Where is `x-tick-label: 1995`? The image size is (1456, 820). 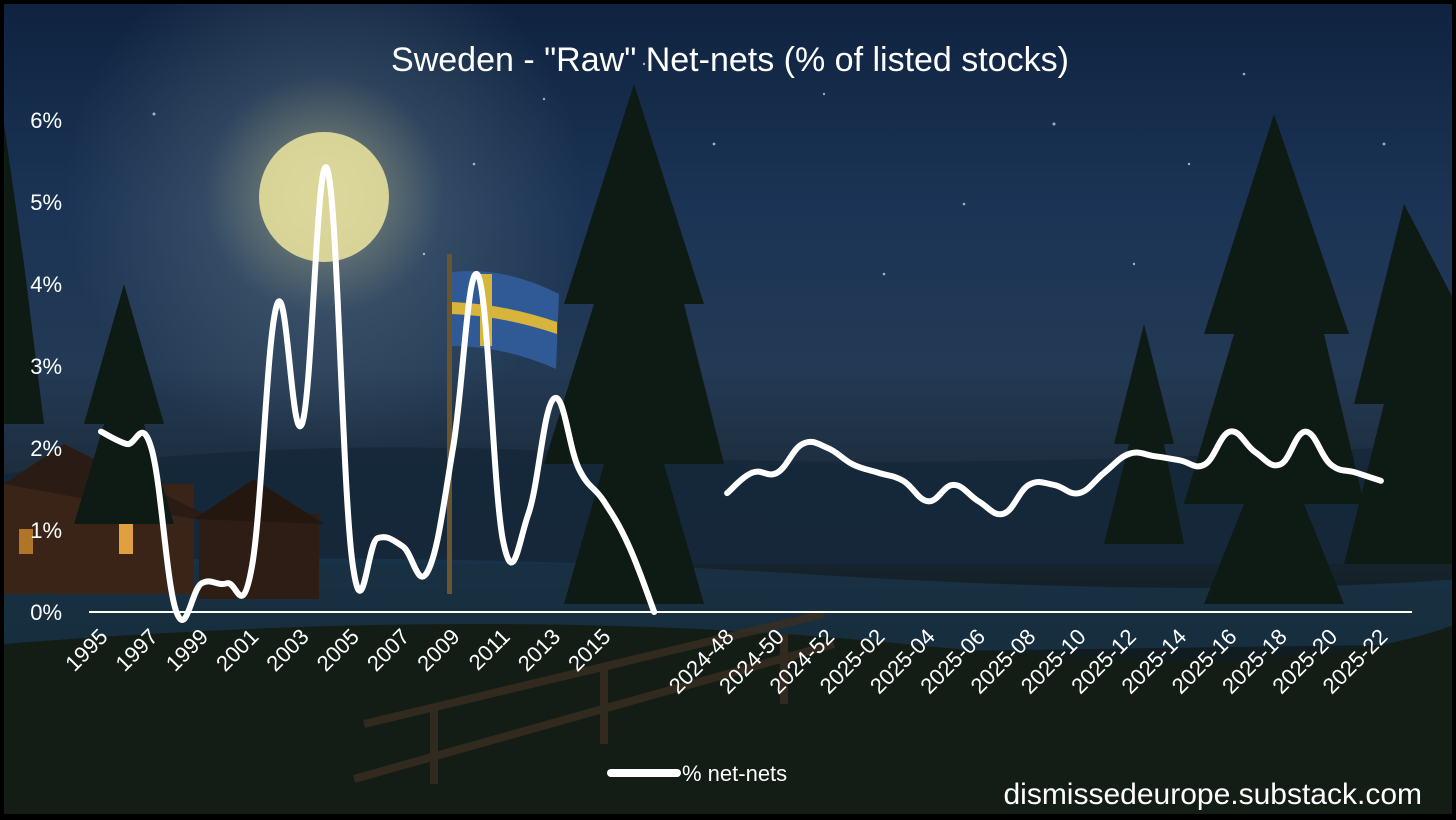 x-tick-label: 1995 is located at coordinates (86, 650).